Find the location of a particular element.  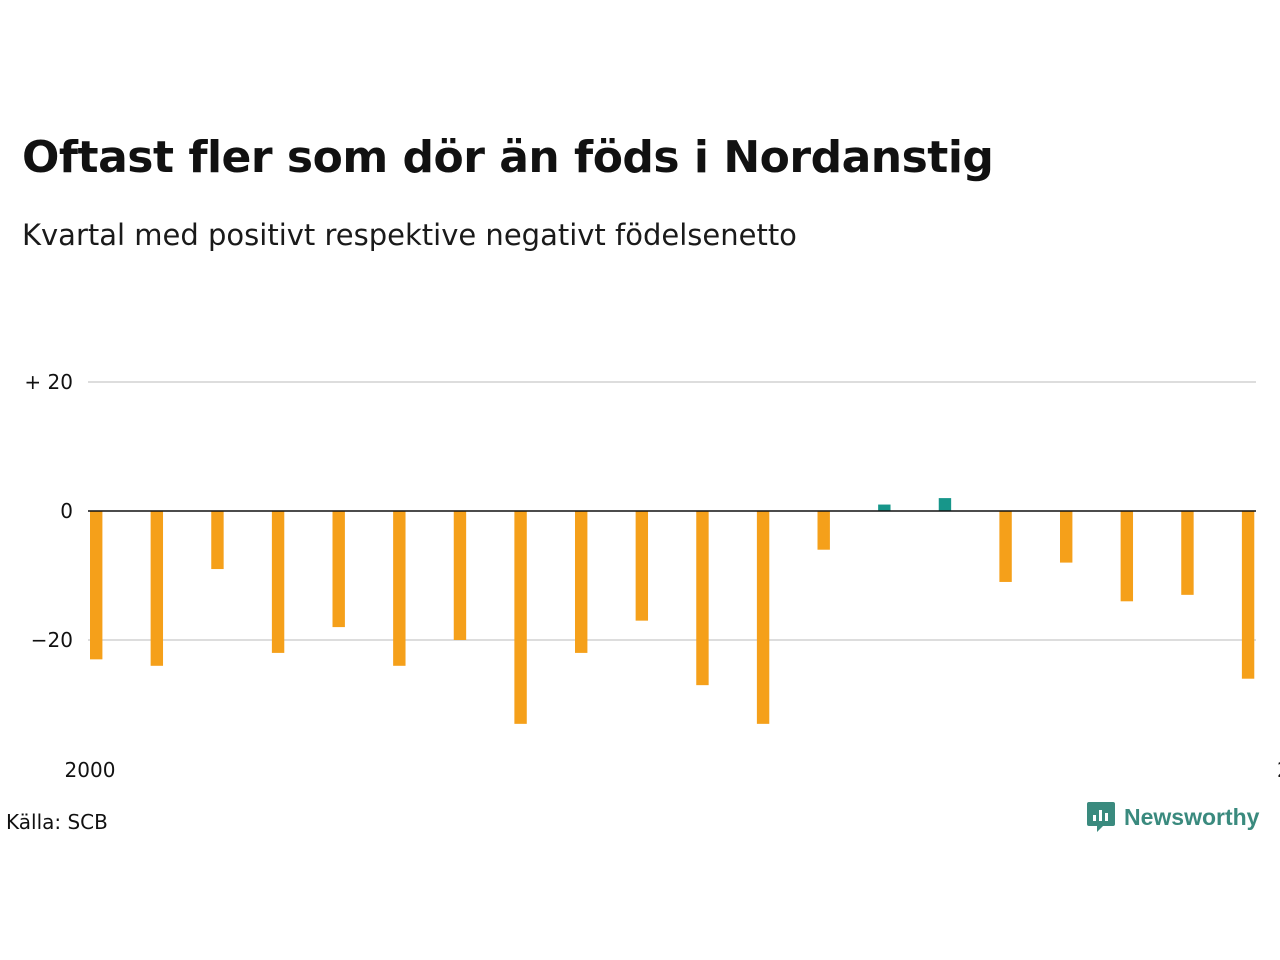

y-tick-label: −20 is located at coordinates (52, 640).